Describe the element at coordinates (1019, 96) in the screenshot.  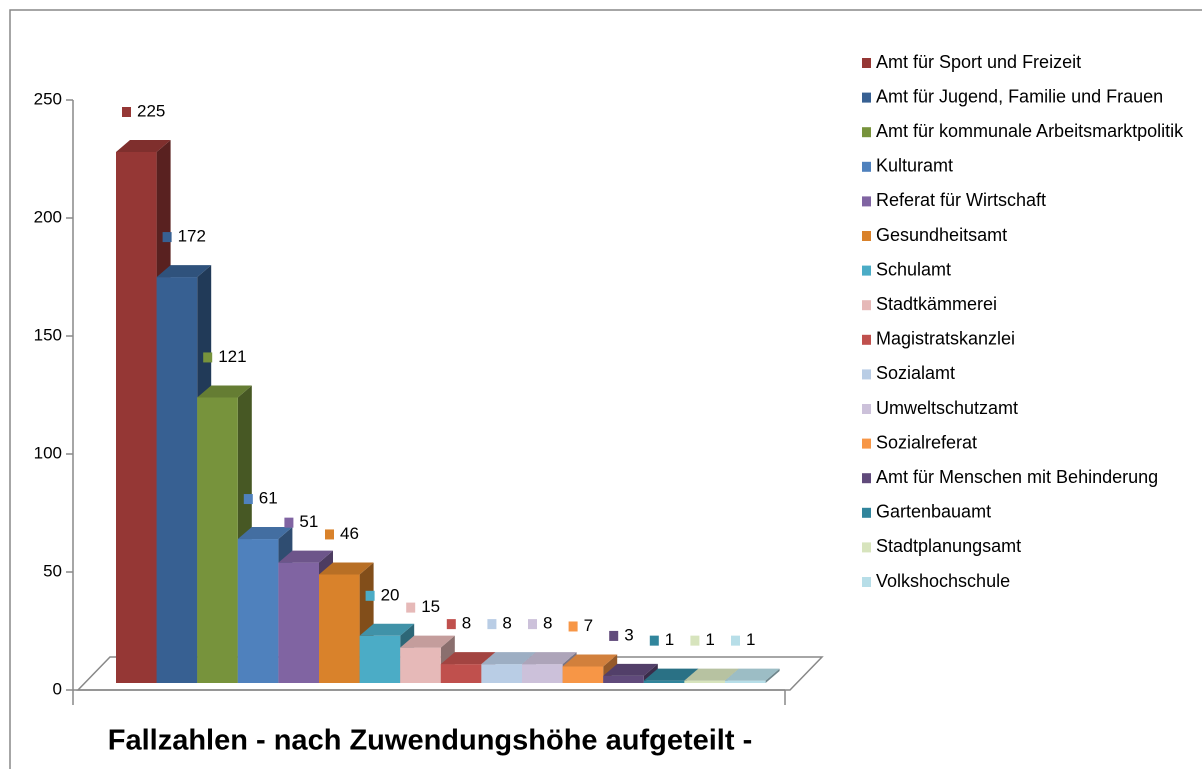
I see `legend-label: Amt für Jugend, Familie und Frauen` at that location.